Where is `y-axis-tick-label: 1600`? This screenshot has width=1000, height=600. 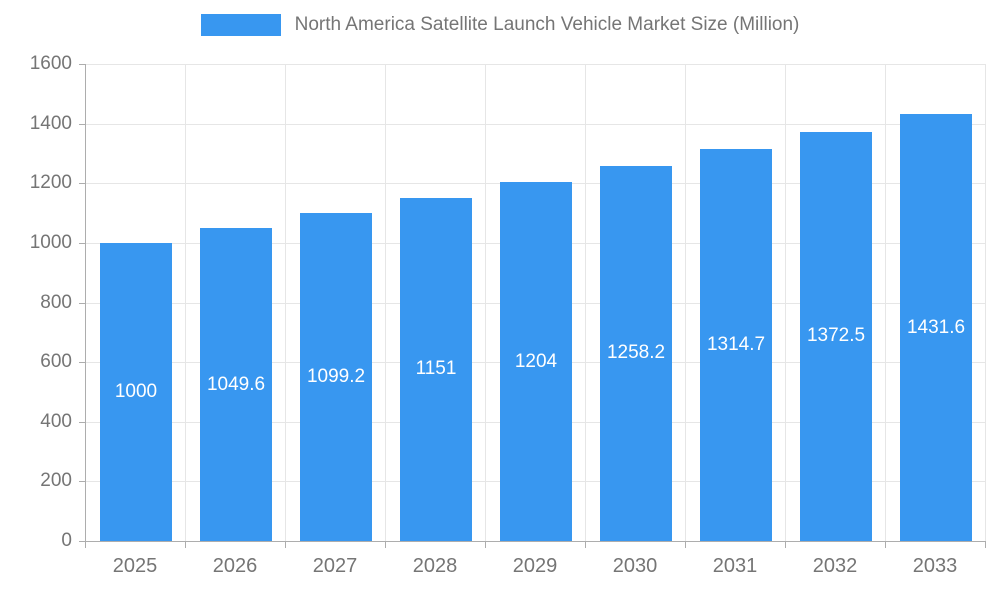 y-axis-tick-label: 1600 is located at coordinates (50, 63).